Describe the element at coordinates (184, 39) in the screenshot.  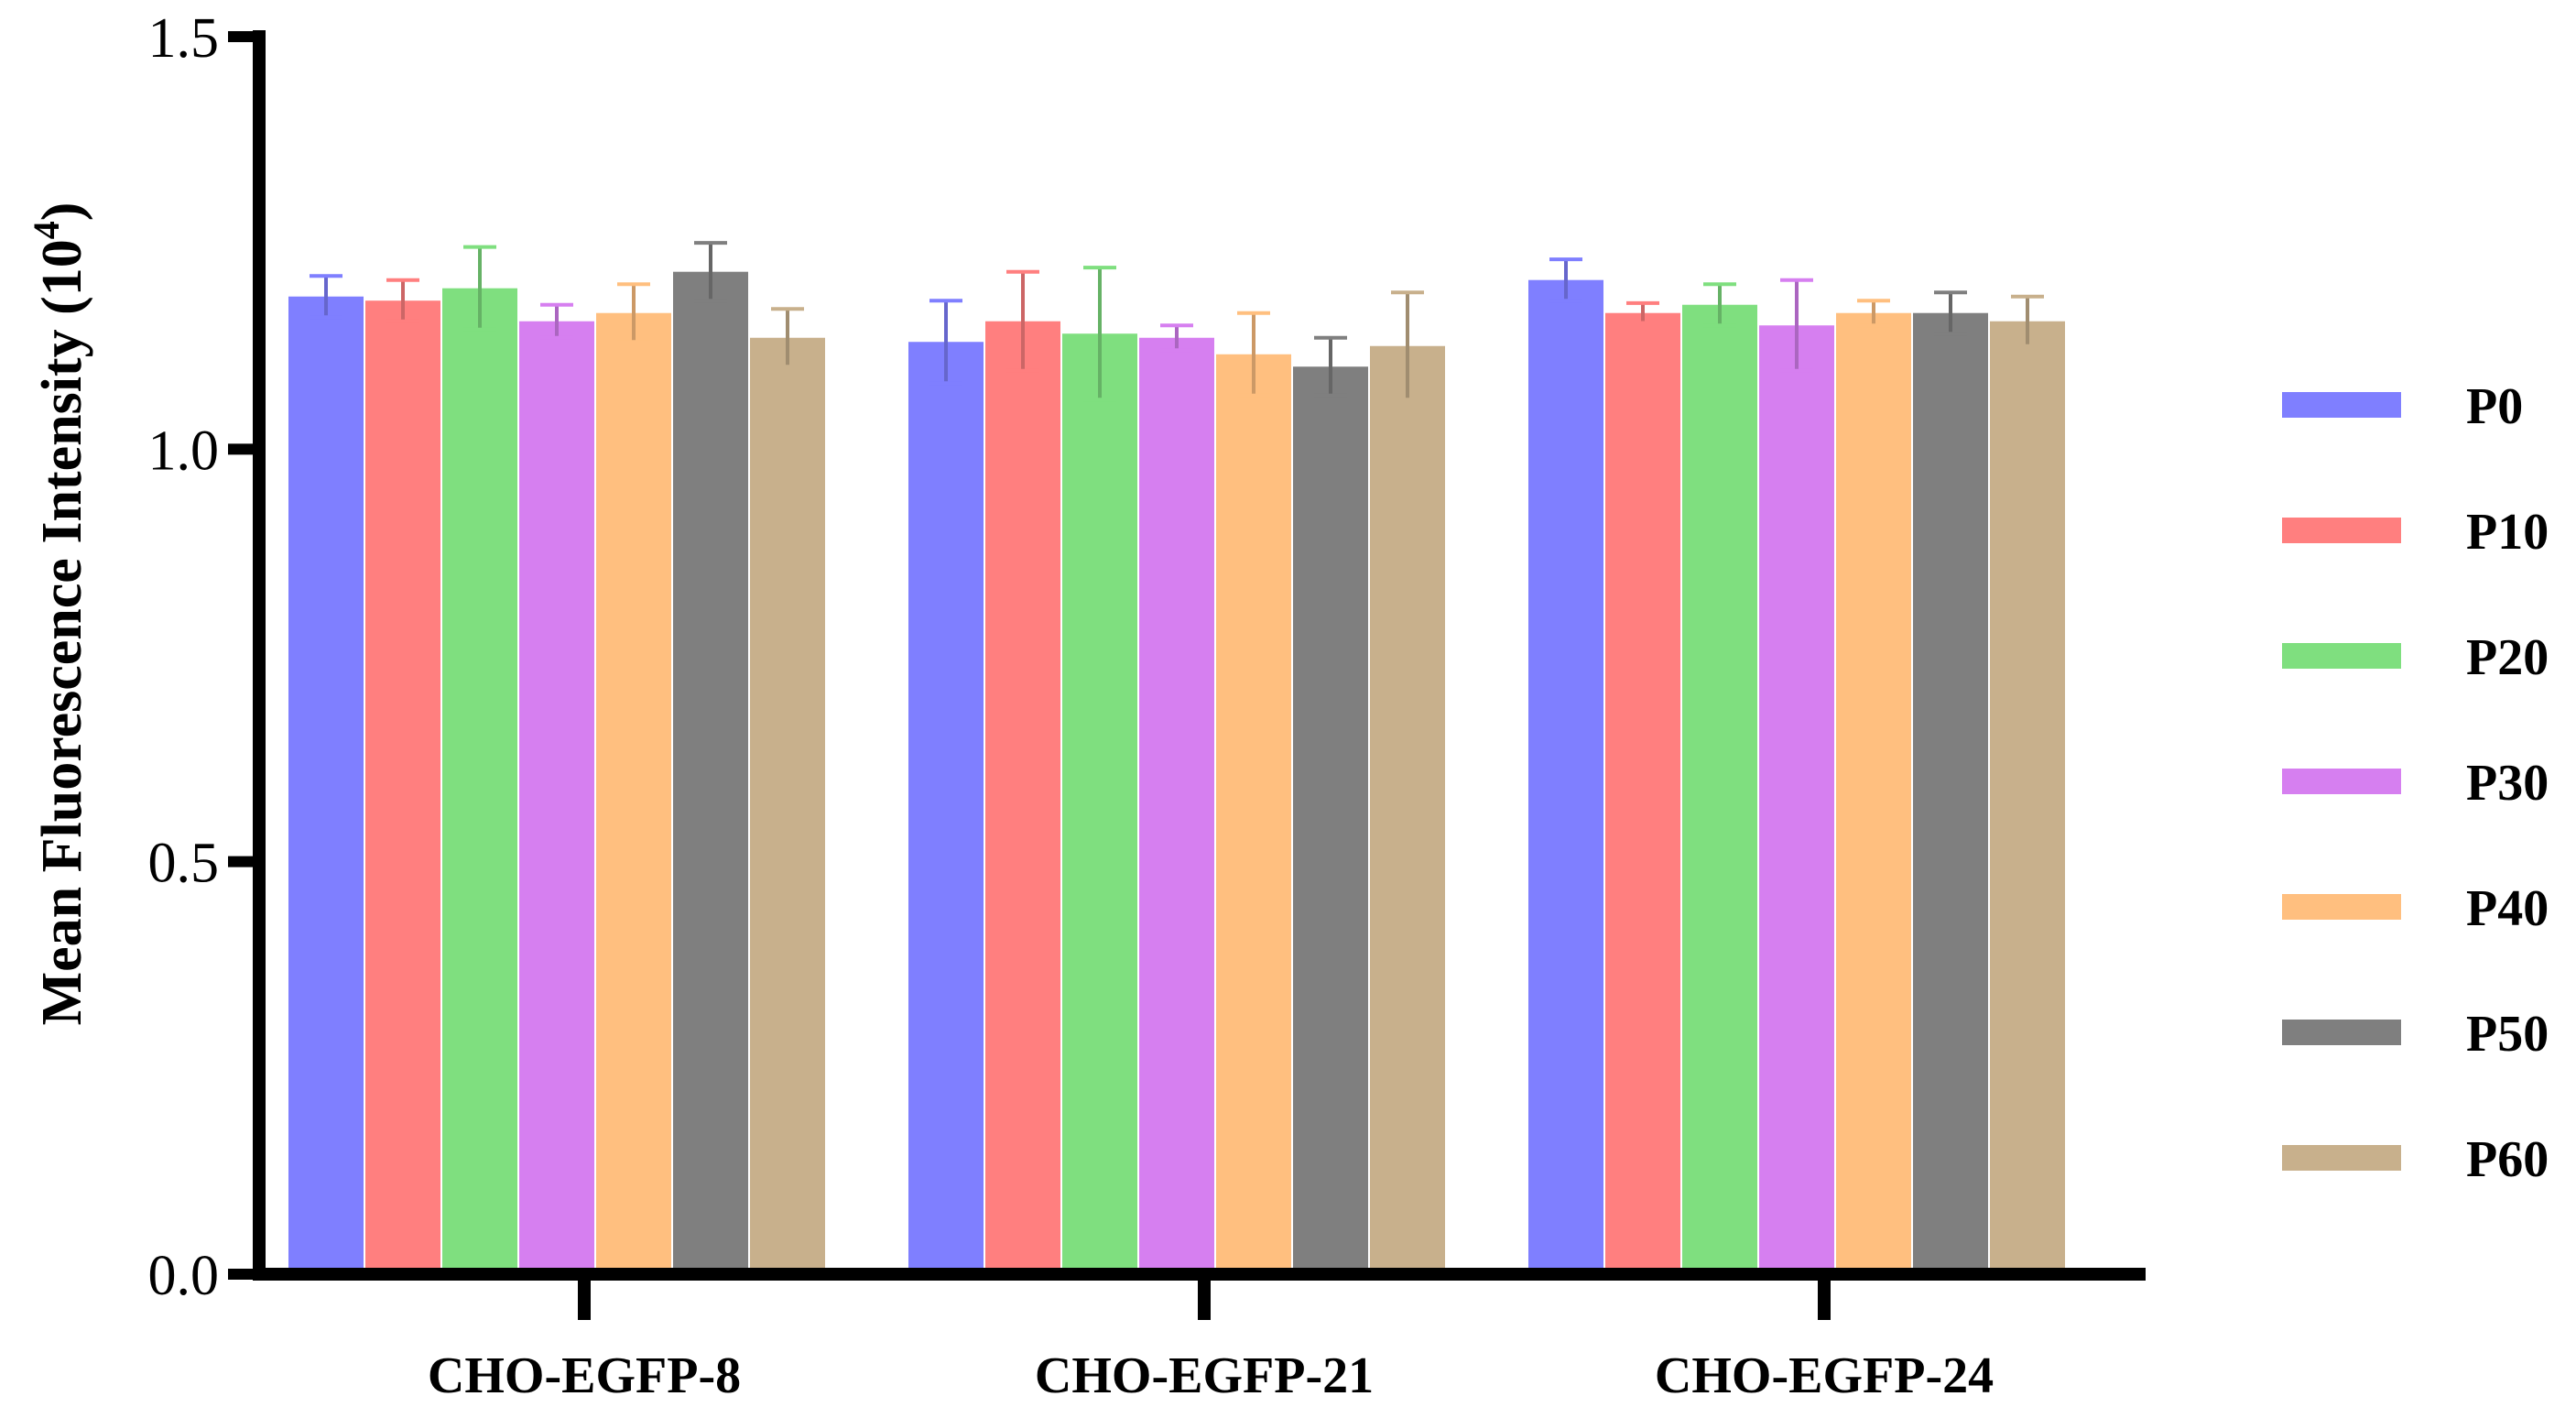
I see `y-tick-label: 1.5` at that location.